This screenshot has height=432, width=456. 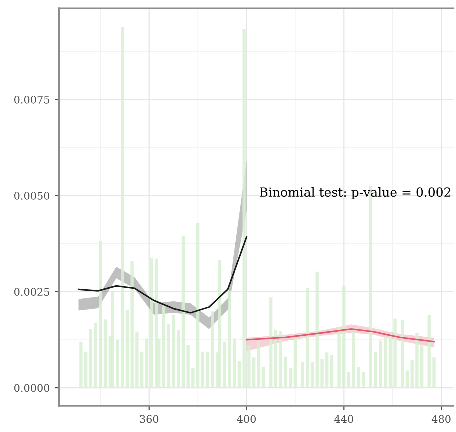 What do you see at coordinates (32, 388) in the screenshot?
I see `y-tick-label: 0.0000` at bounding box center [32, 388].